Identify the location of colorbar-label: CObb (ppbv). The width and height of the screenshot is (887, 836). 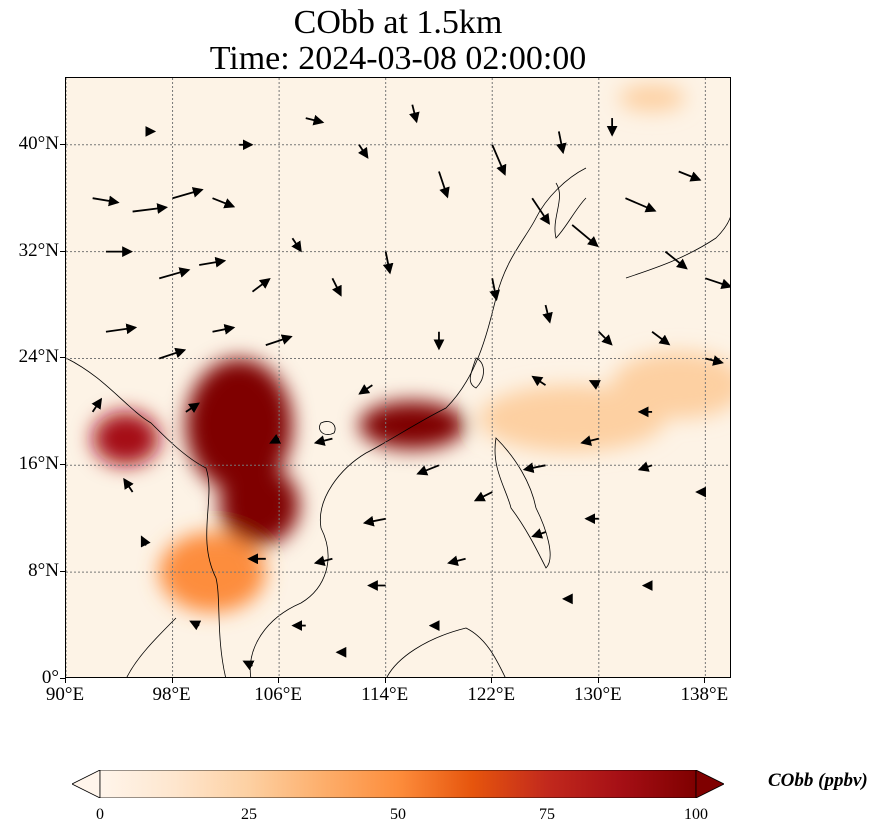
(818, 780).